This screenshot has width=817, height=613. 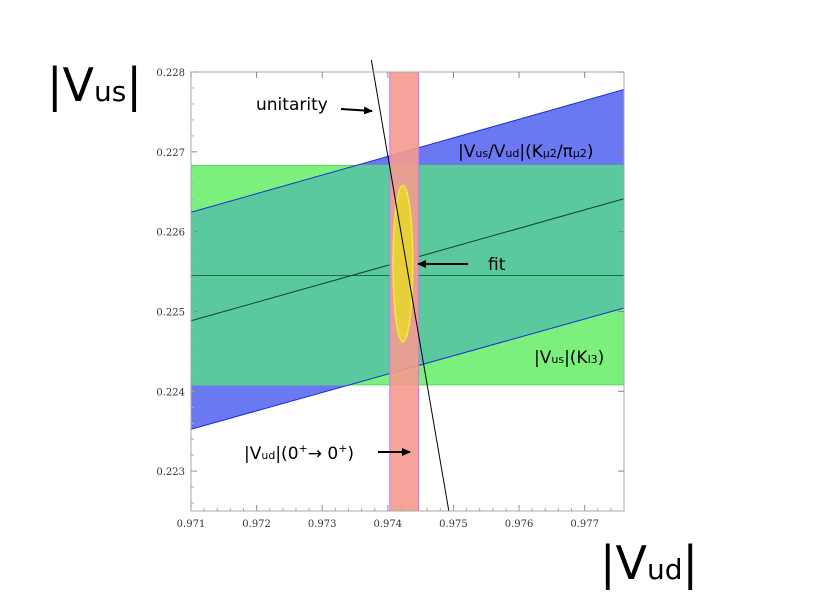 I want to click on annotation-vud: |Vud|(0+→ 0+), so click(x=327, y=453).